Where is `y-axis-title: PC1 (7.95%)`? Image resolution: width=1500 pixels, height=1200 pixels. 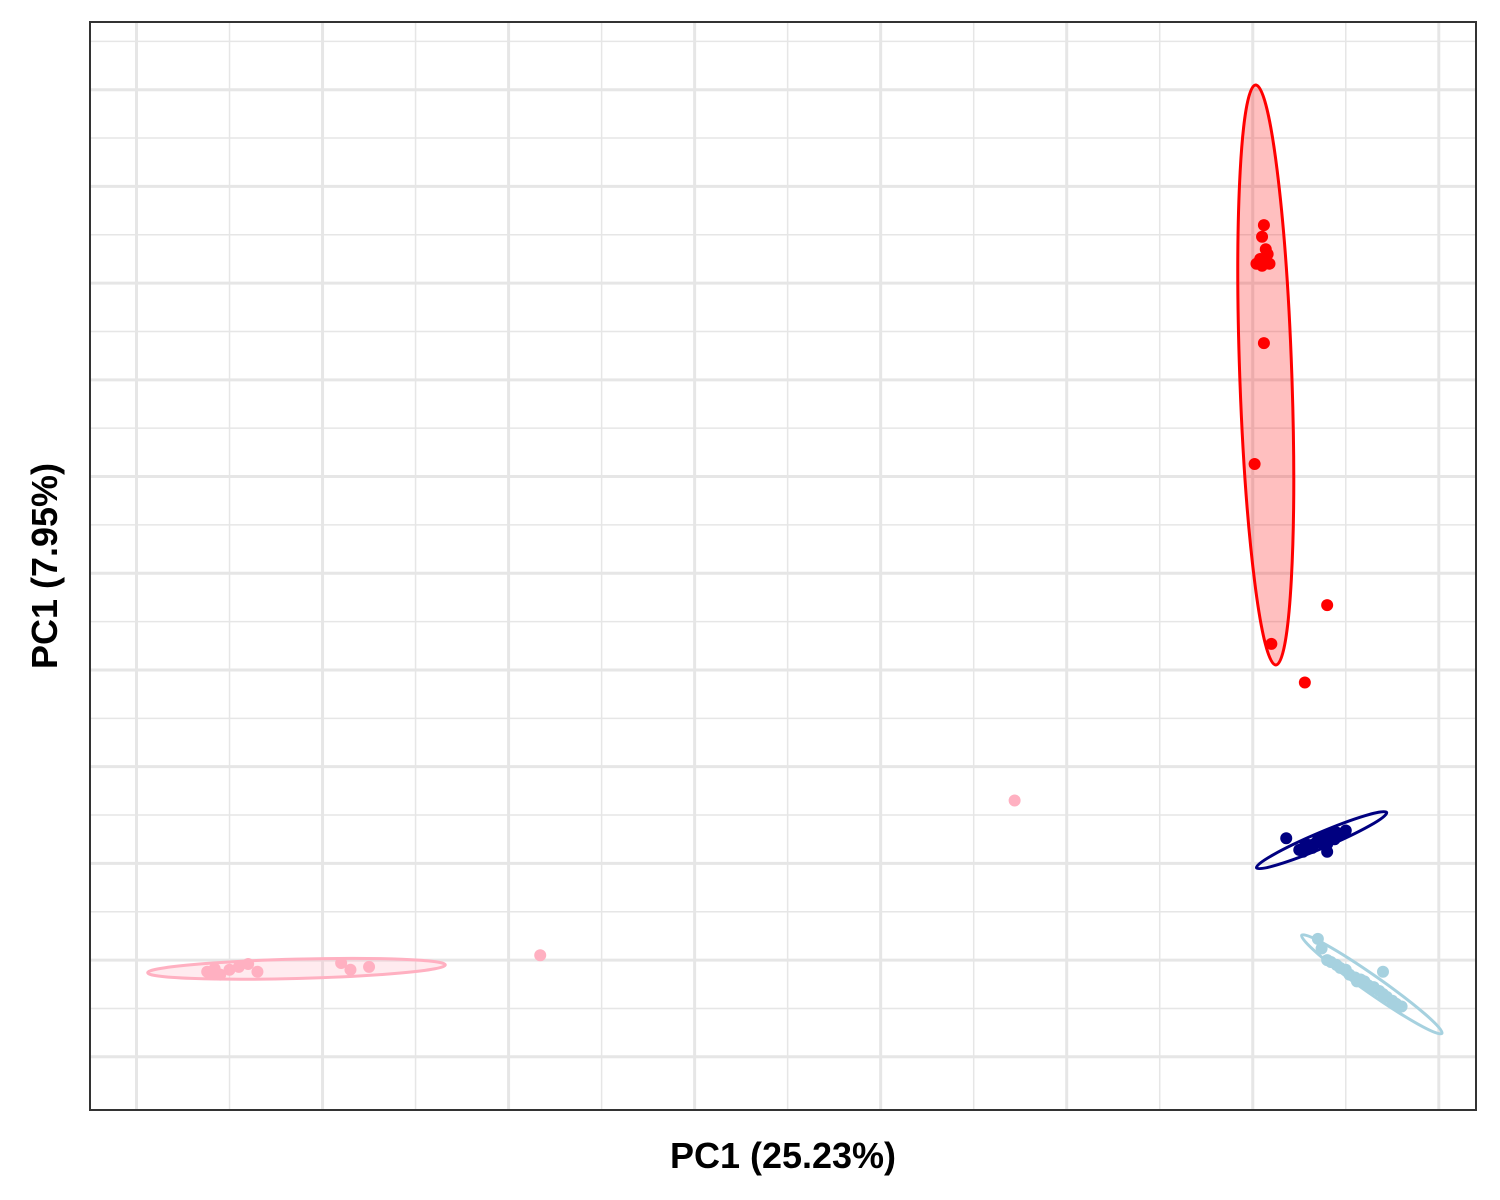
y-axis-title: PC1 (7.95%) is located at coordinates (44, 566).